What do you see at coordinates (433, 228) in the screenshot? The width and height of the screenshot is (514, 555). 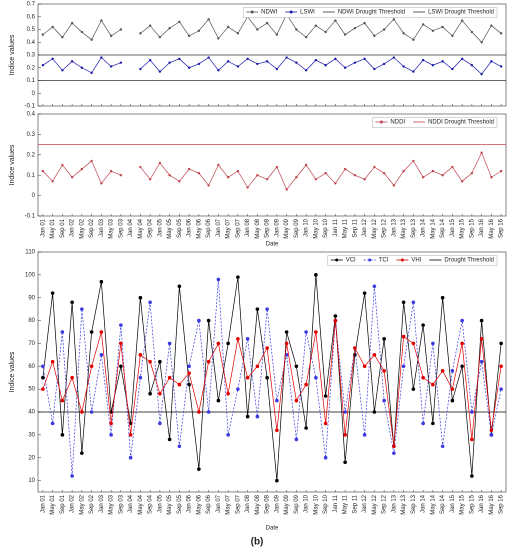 I see `x-tick-label: May 14` at bounding box center [433, 228].